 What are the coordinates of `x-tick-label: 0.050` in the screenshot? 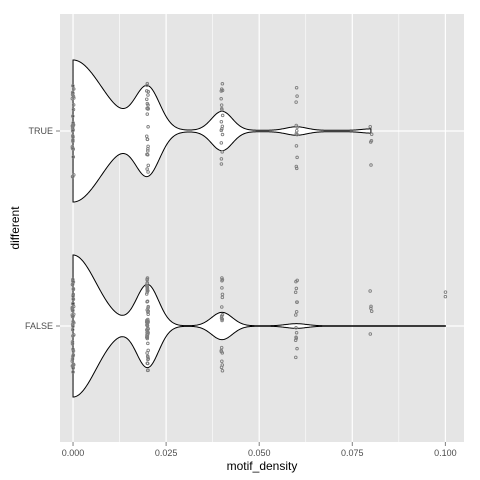 It's located at (259, 453).